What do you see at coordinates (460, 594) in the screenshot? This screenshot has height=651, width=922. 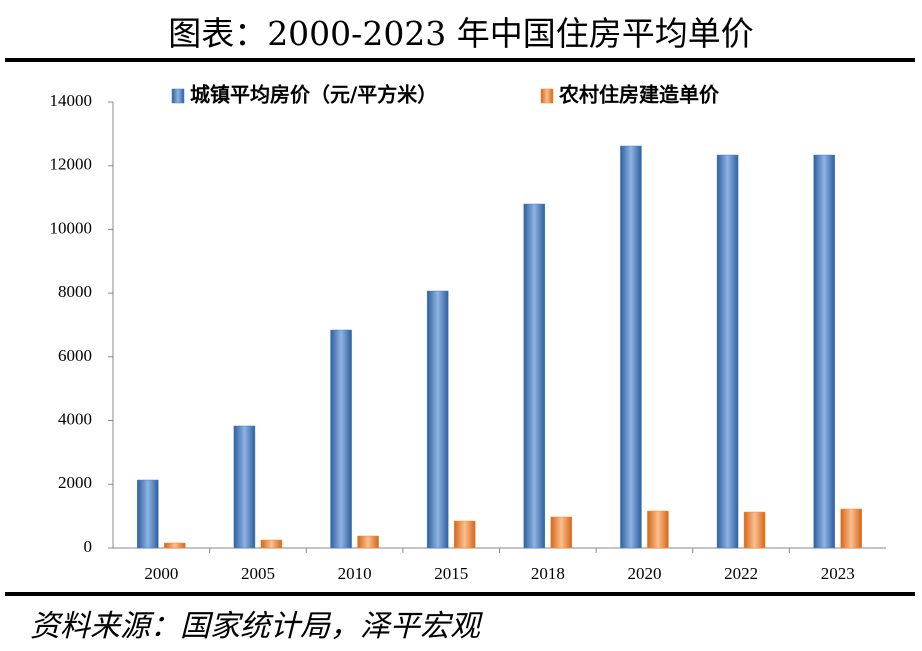 I see `bottom-rule` at bounding box center [460, 594].